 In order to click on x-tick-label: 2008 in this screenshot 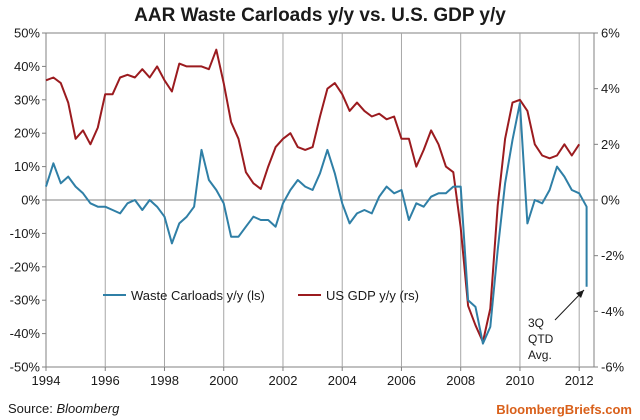, I will do `click(460, 380)`.